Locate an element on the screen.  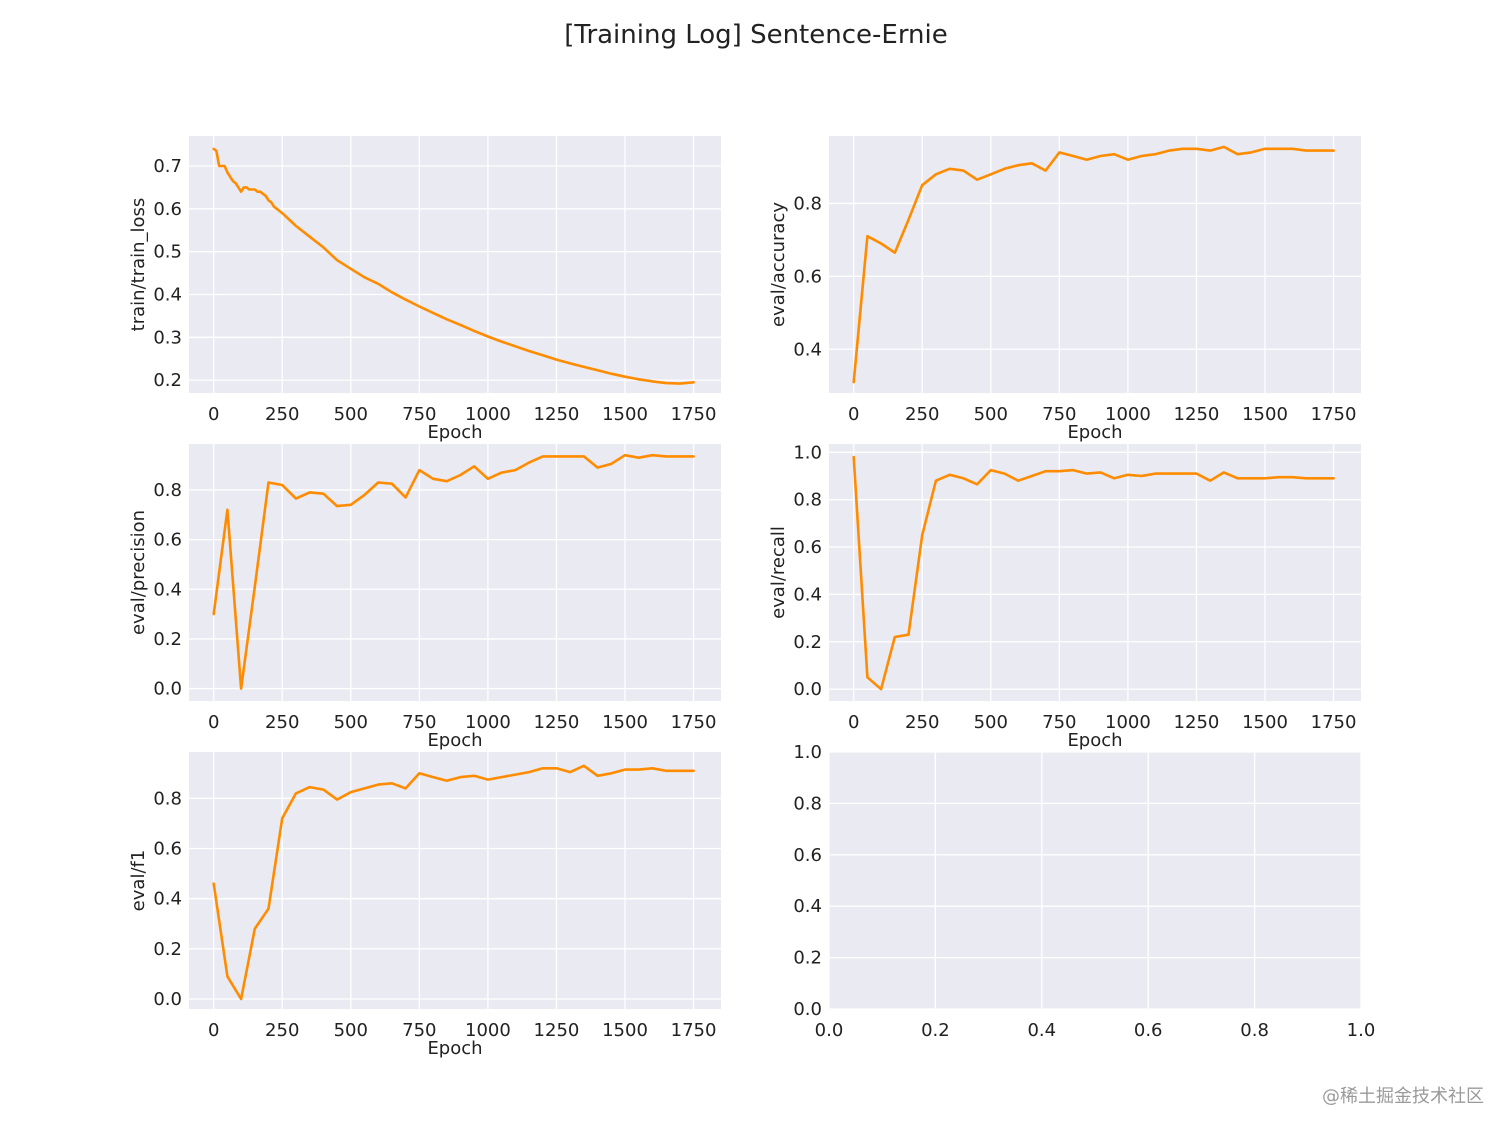
y-tick-label: 0.7 is located at coordinates (167, 166).